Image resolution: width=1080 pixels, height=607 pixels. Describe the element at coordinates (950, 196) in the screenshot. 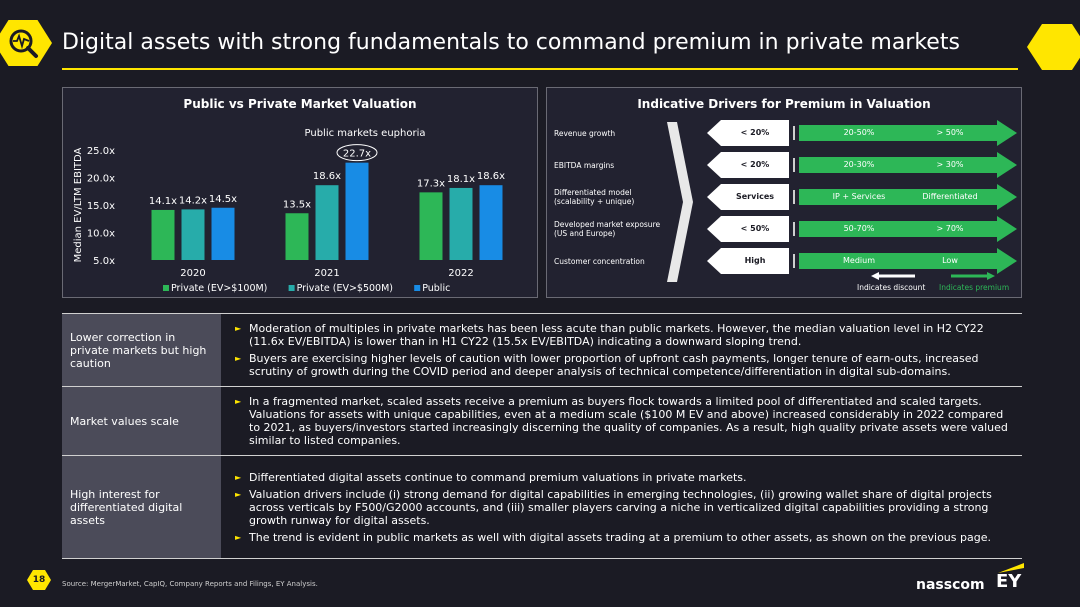

I see `premium-value: Differentiated` at that location.